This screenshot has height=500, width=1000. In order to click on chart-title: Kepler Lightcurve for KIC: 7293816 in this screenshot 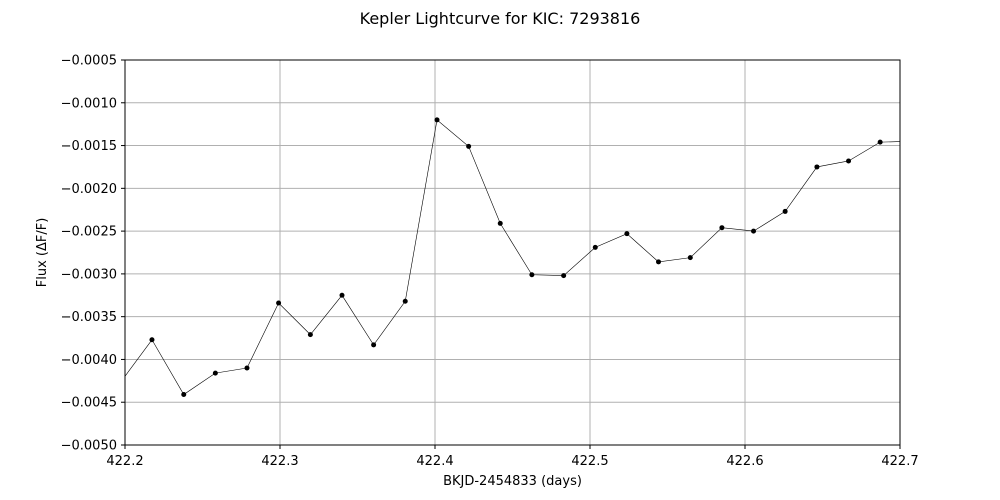, I will do `click(500, 18)`.